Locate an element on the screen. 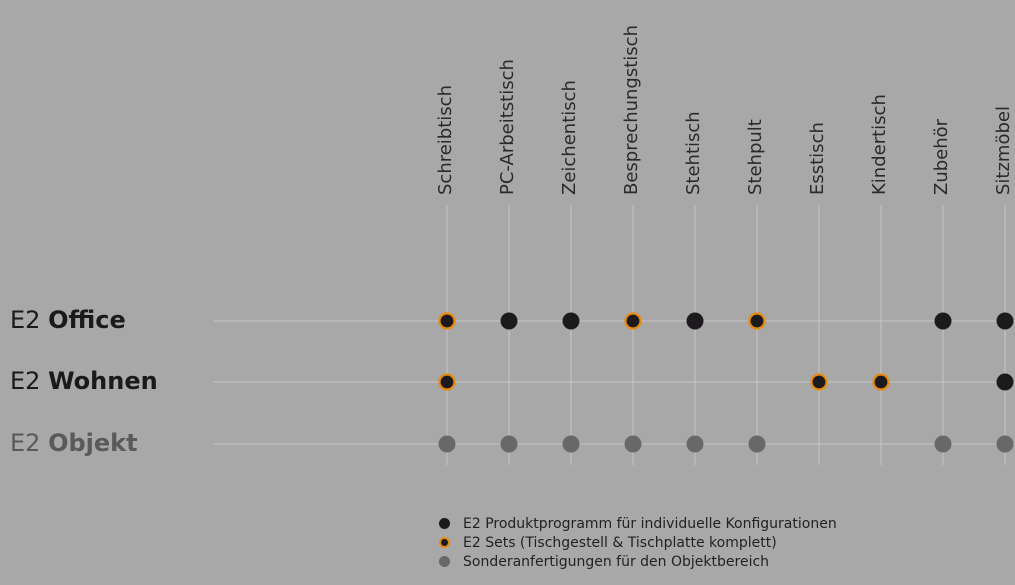 The image size is (1015, 585). column-label: Kindertisch is located at coordinates (879, 144).